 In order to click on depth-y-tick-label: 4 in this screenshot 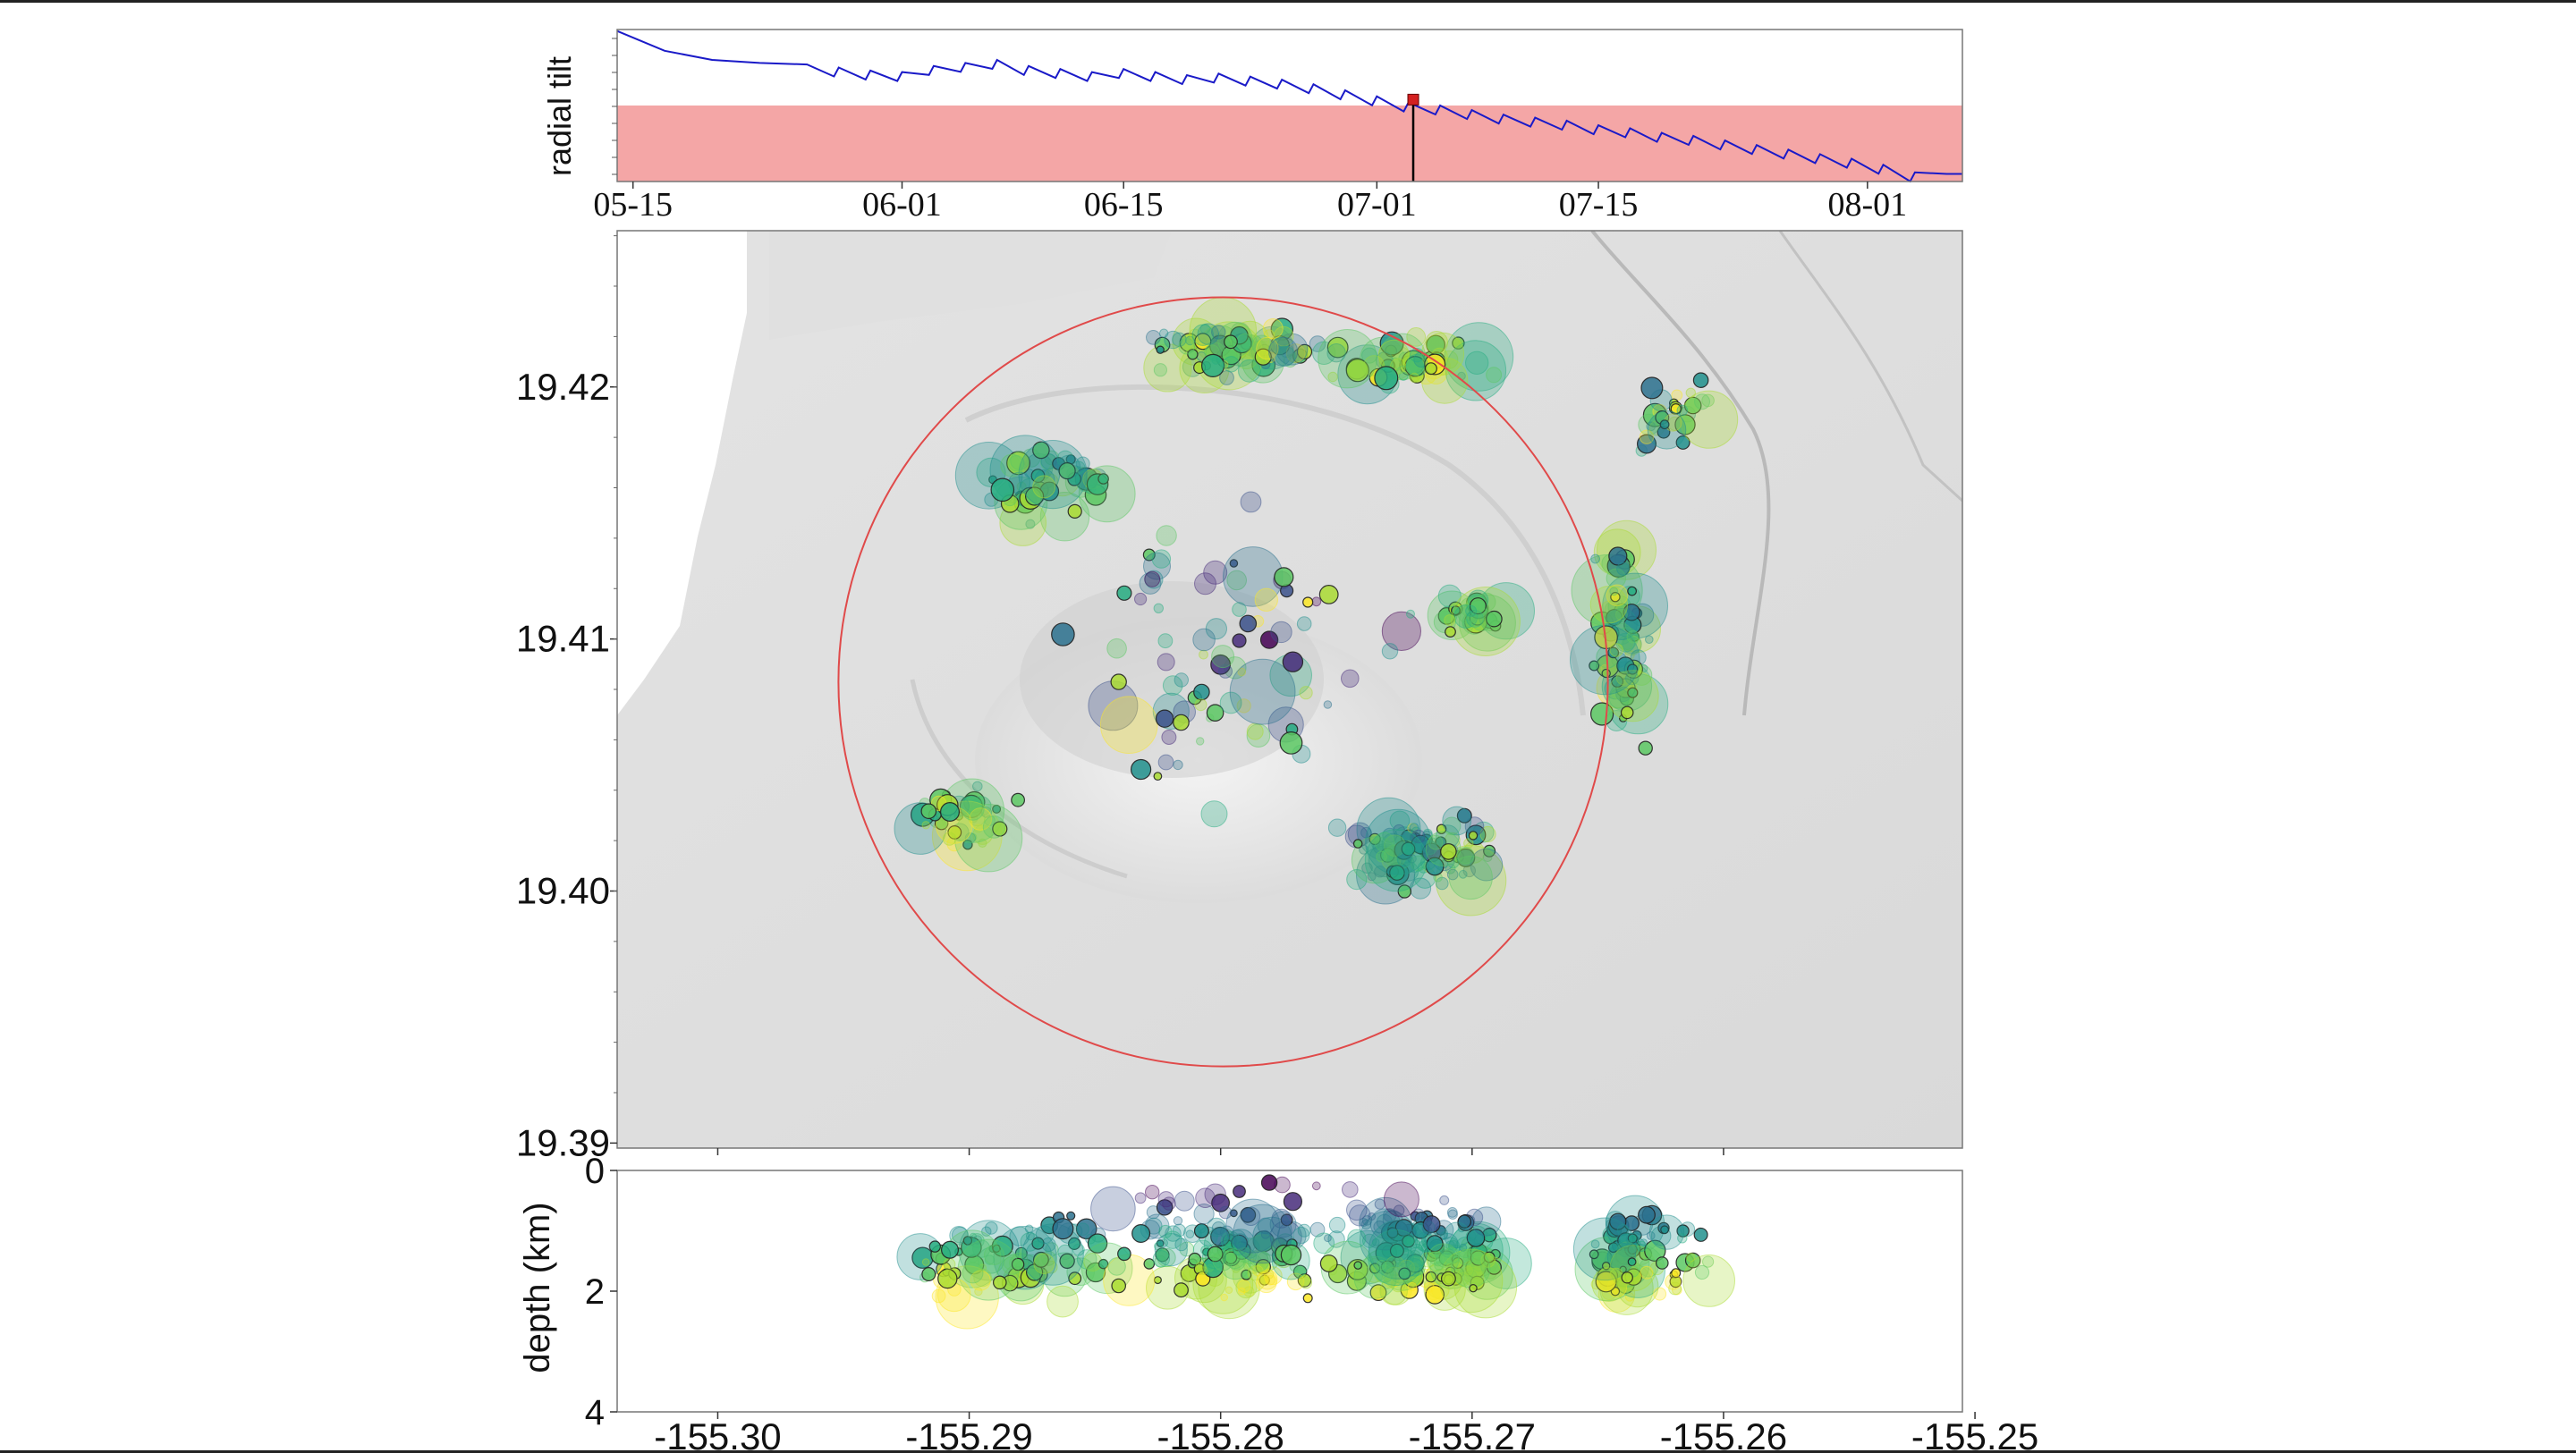, I will do `click(595, 1412)`.